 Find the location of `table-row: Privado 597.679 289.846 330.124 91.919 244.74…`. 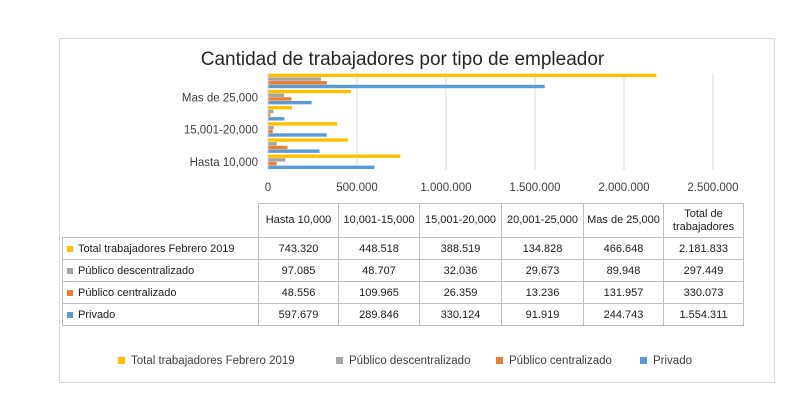

table-row: Privado 597.679 289.846 330.124 91.919 244.74… is located at coordinates (403, 314).